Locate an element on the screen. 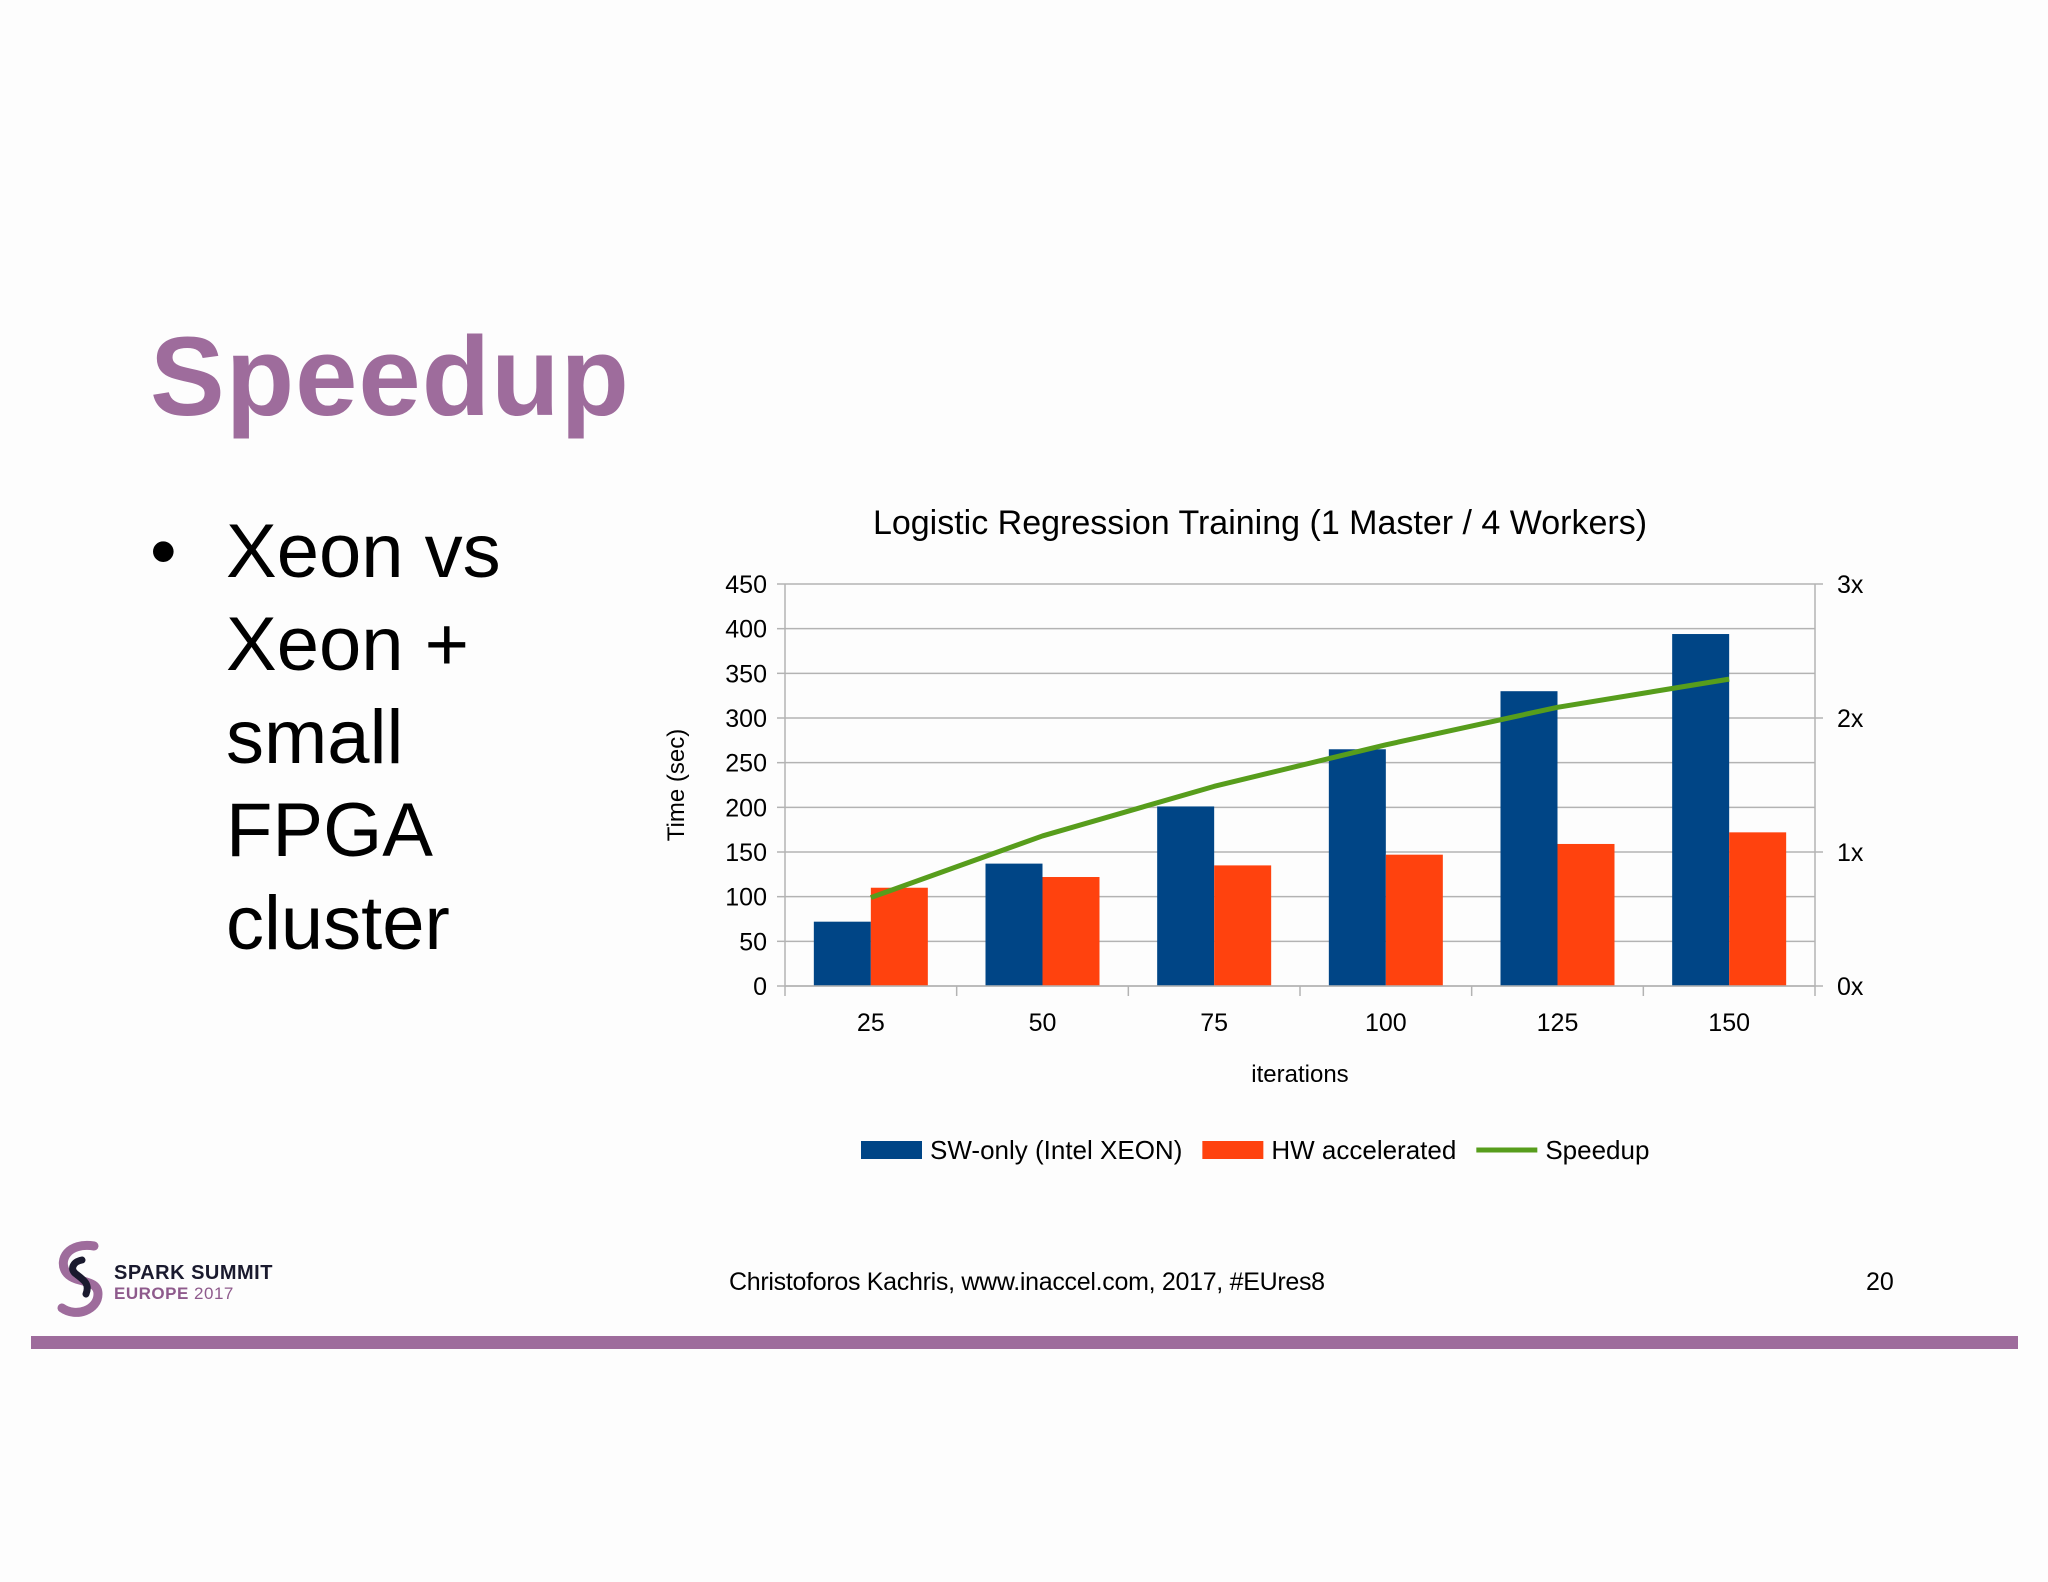 The image size is (2048, 1582). logo-subtext: EUROPE 2017 is located at coordinates (174, 1294).